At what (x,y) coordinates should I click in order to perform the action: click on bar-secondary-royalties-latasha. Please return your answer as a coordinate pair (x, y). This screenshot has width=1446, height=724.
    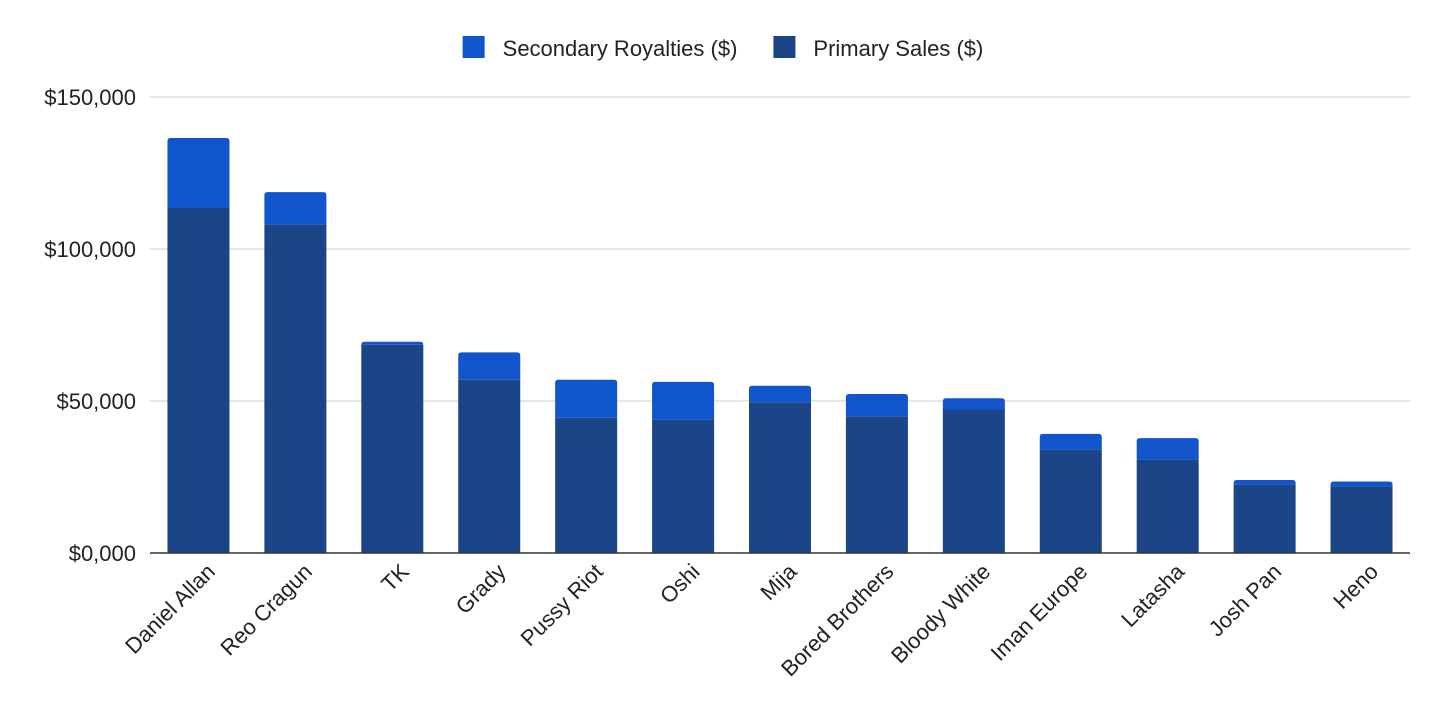
    Looking at the image, I should click on (1167, 449).